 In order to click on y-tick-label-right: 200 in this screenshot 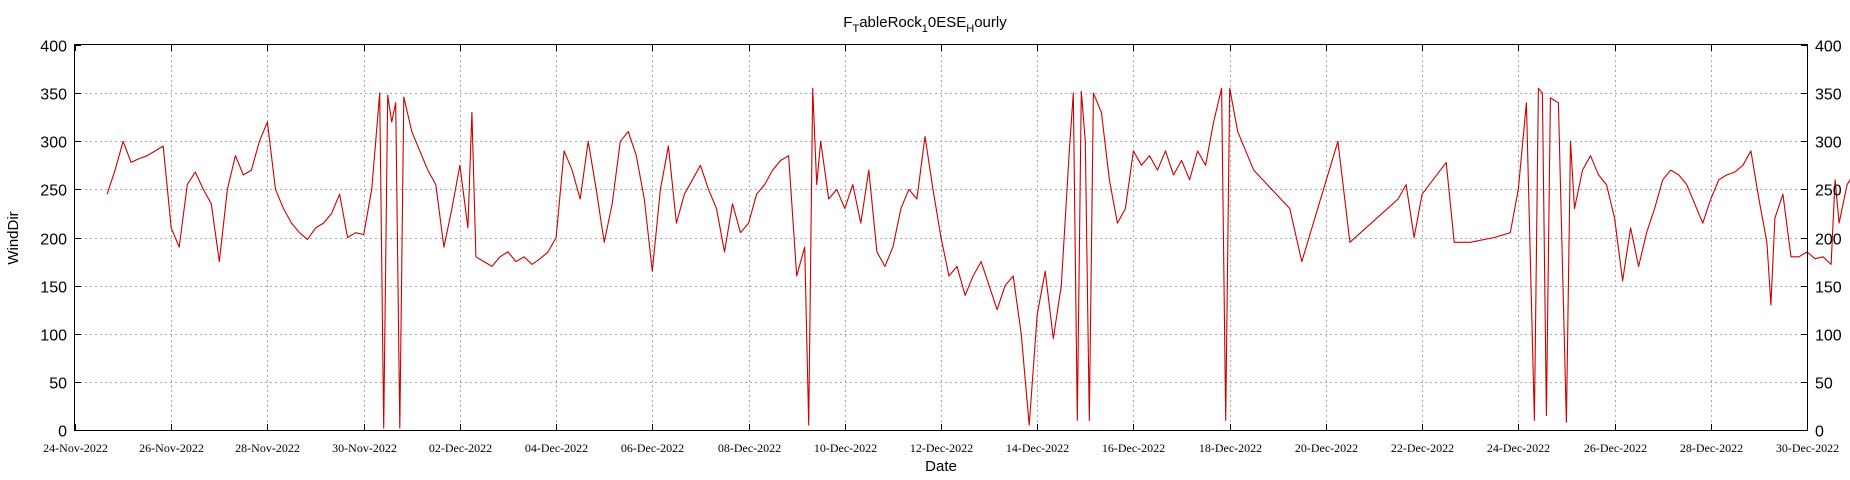, I will do `click(1828, 240)`.